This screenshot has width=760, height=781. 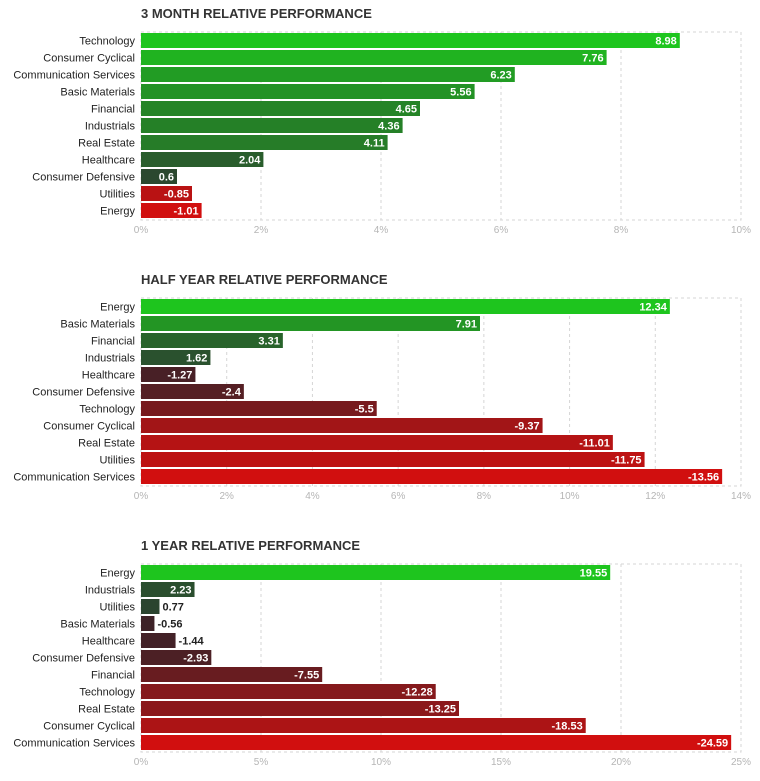 What do you see at coordinates (500, 76) in the screenshot?
I see `value-label: 6.23` at bounding box center [500, 76].